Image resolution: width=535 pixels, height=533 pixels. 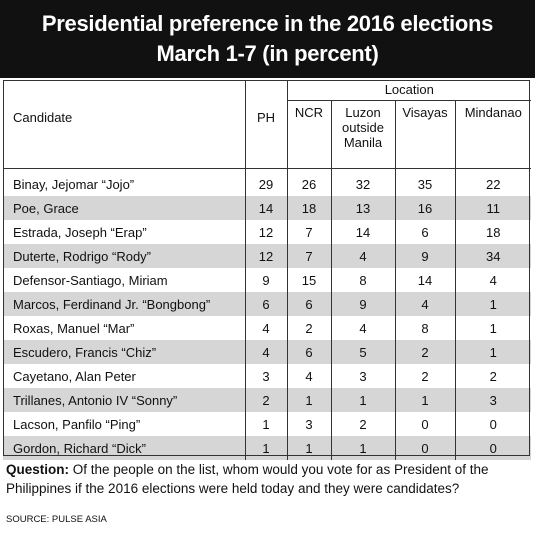 I want to click on cell-value: 29, so click(x=265, y=182).